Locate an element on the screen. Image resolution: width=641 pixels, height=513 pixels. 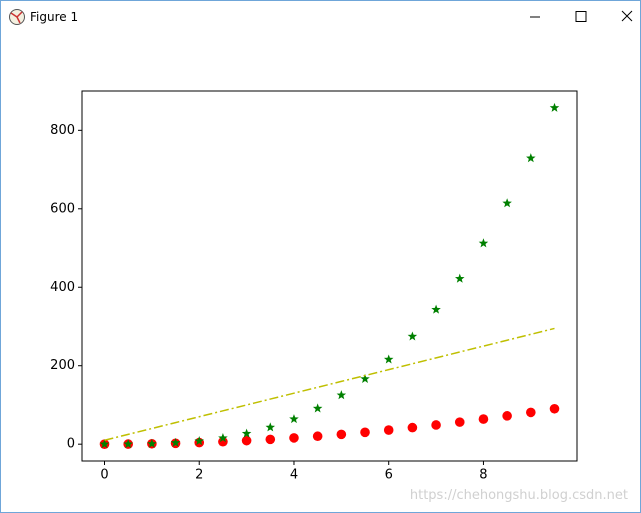
title-bar: Figure 1 is located at coordinates (320, 16).